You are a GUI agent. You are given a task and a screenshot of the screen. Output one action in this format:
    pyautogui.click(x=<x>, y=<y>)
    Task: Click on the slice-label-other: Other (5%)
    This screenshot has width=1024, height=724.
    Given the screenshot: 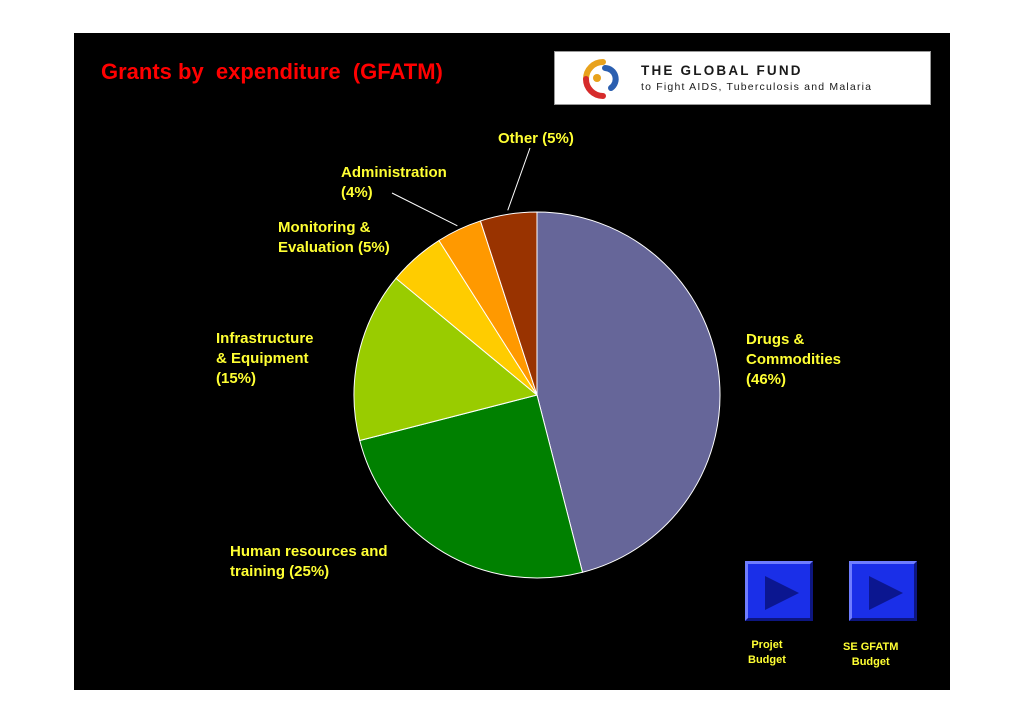 What is the action you would take?
    pyautogui.click(x=536, y=138)
    